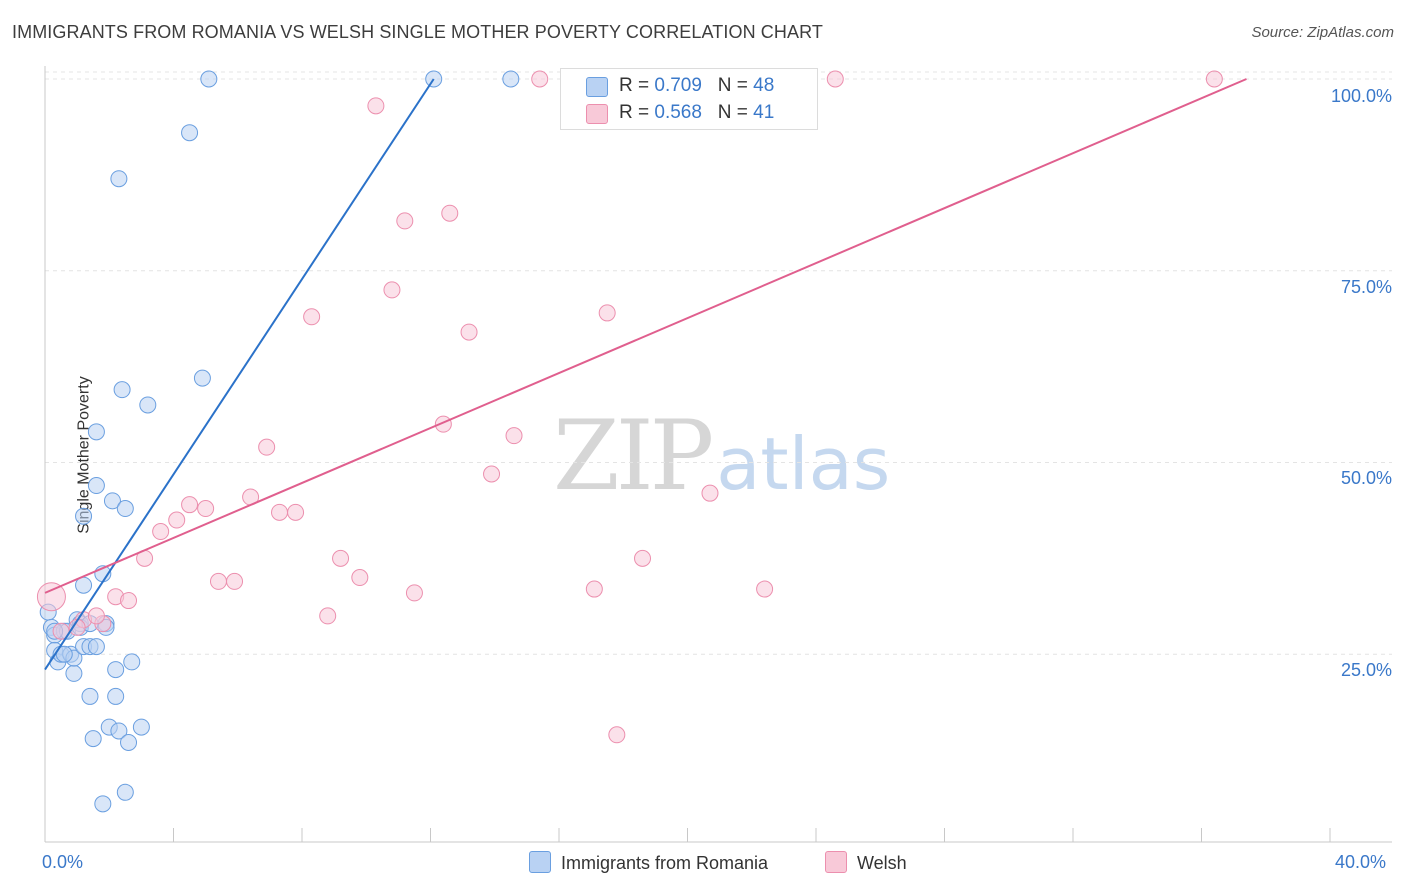 The image size is (1406, 892). What do you see at coordinates (678, 112) in the screenshot?
I see `r-value-welsh: 0.568` at bounding box center [678, 112].